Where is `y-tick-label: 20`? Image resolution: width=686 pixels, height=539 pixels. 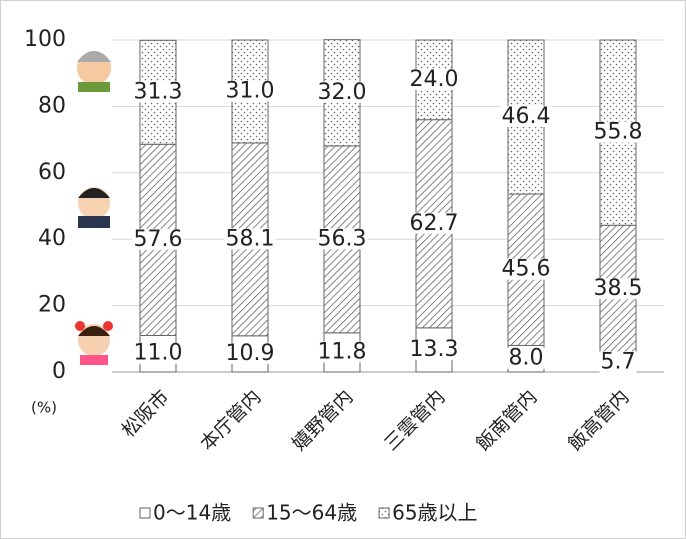
y-tick-label: 20 is located at coordinates (52, 305).